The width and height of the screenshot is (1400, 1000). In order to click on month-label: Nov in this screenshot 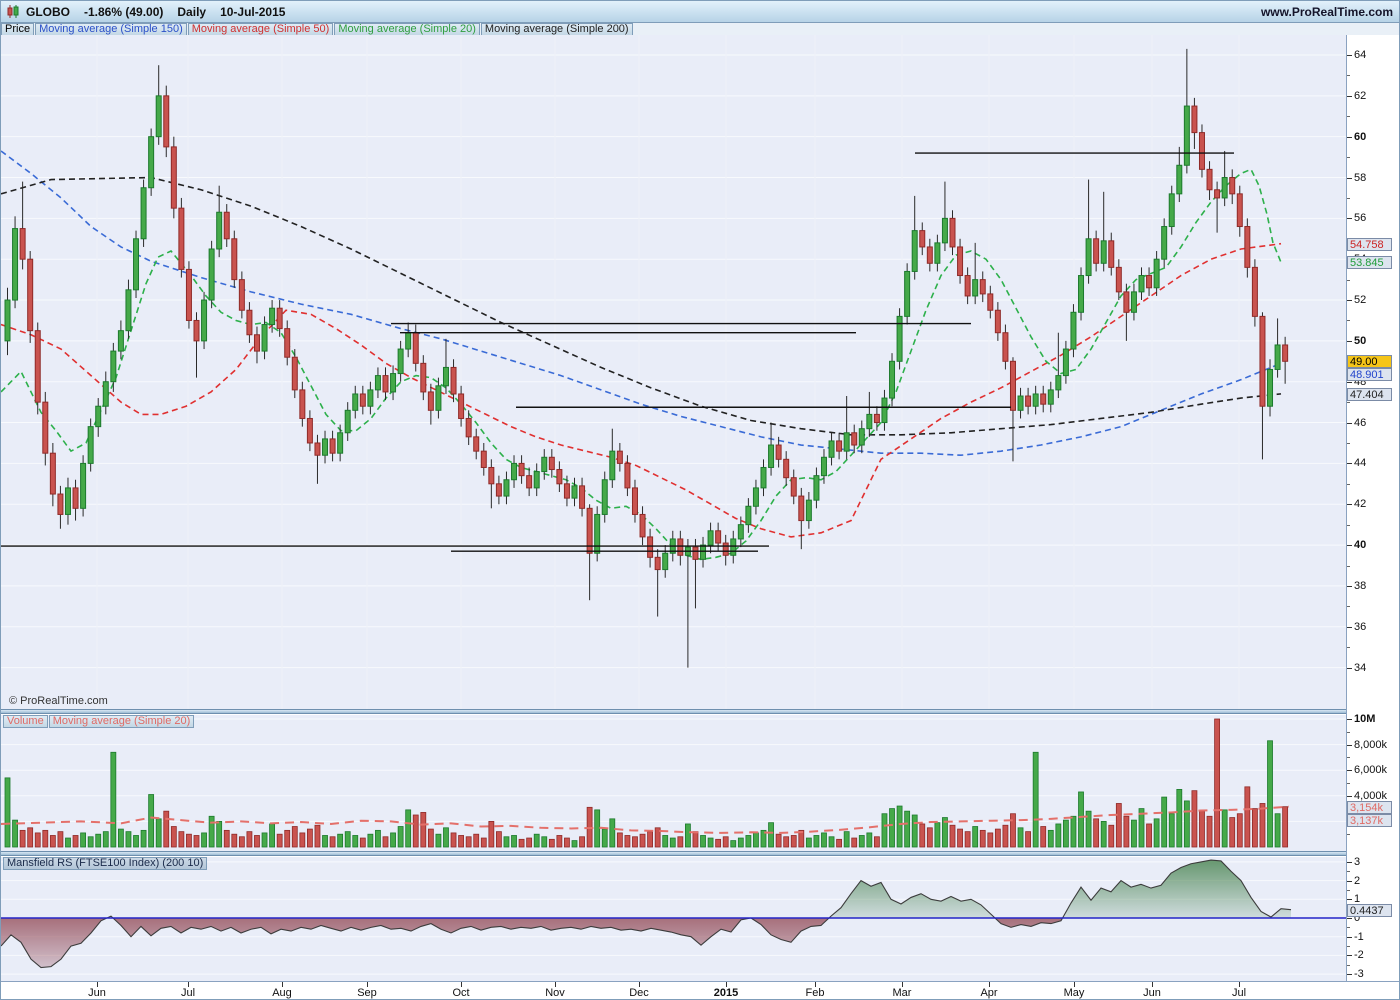, I will do `click(555, 993)`.